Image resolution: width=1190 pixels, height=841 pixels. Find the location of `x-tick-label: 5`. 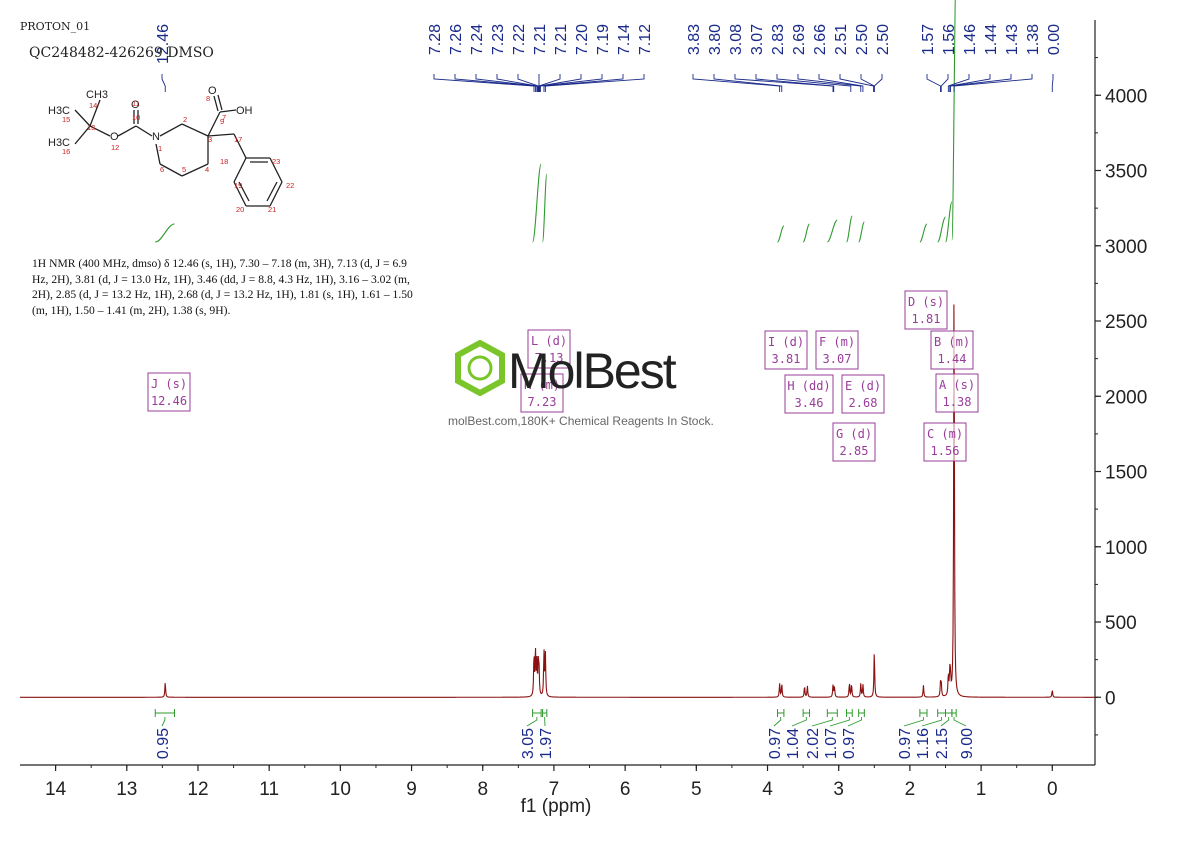

x-tick-label: 5 is located at coordinates (696, 789).